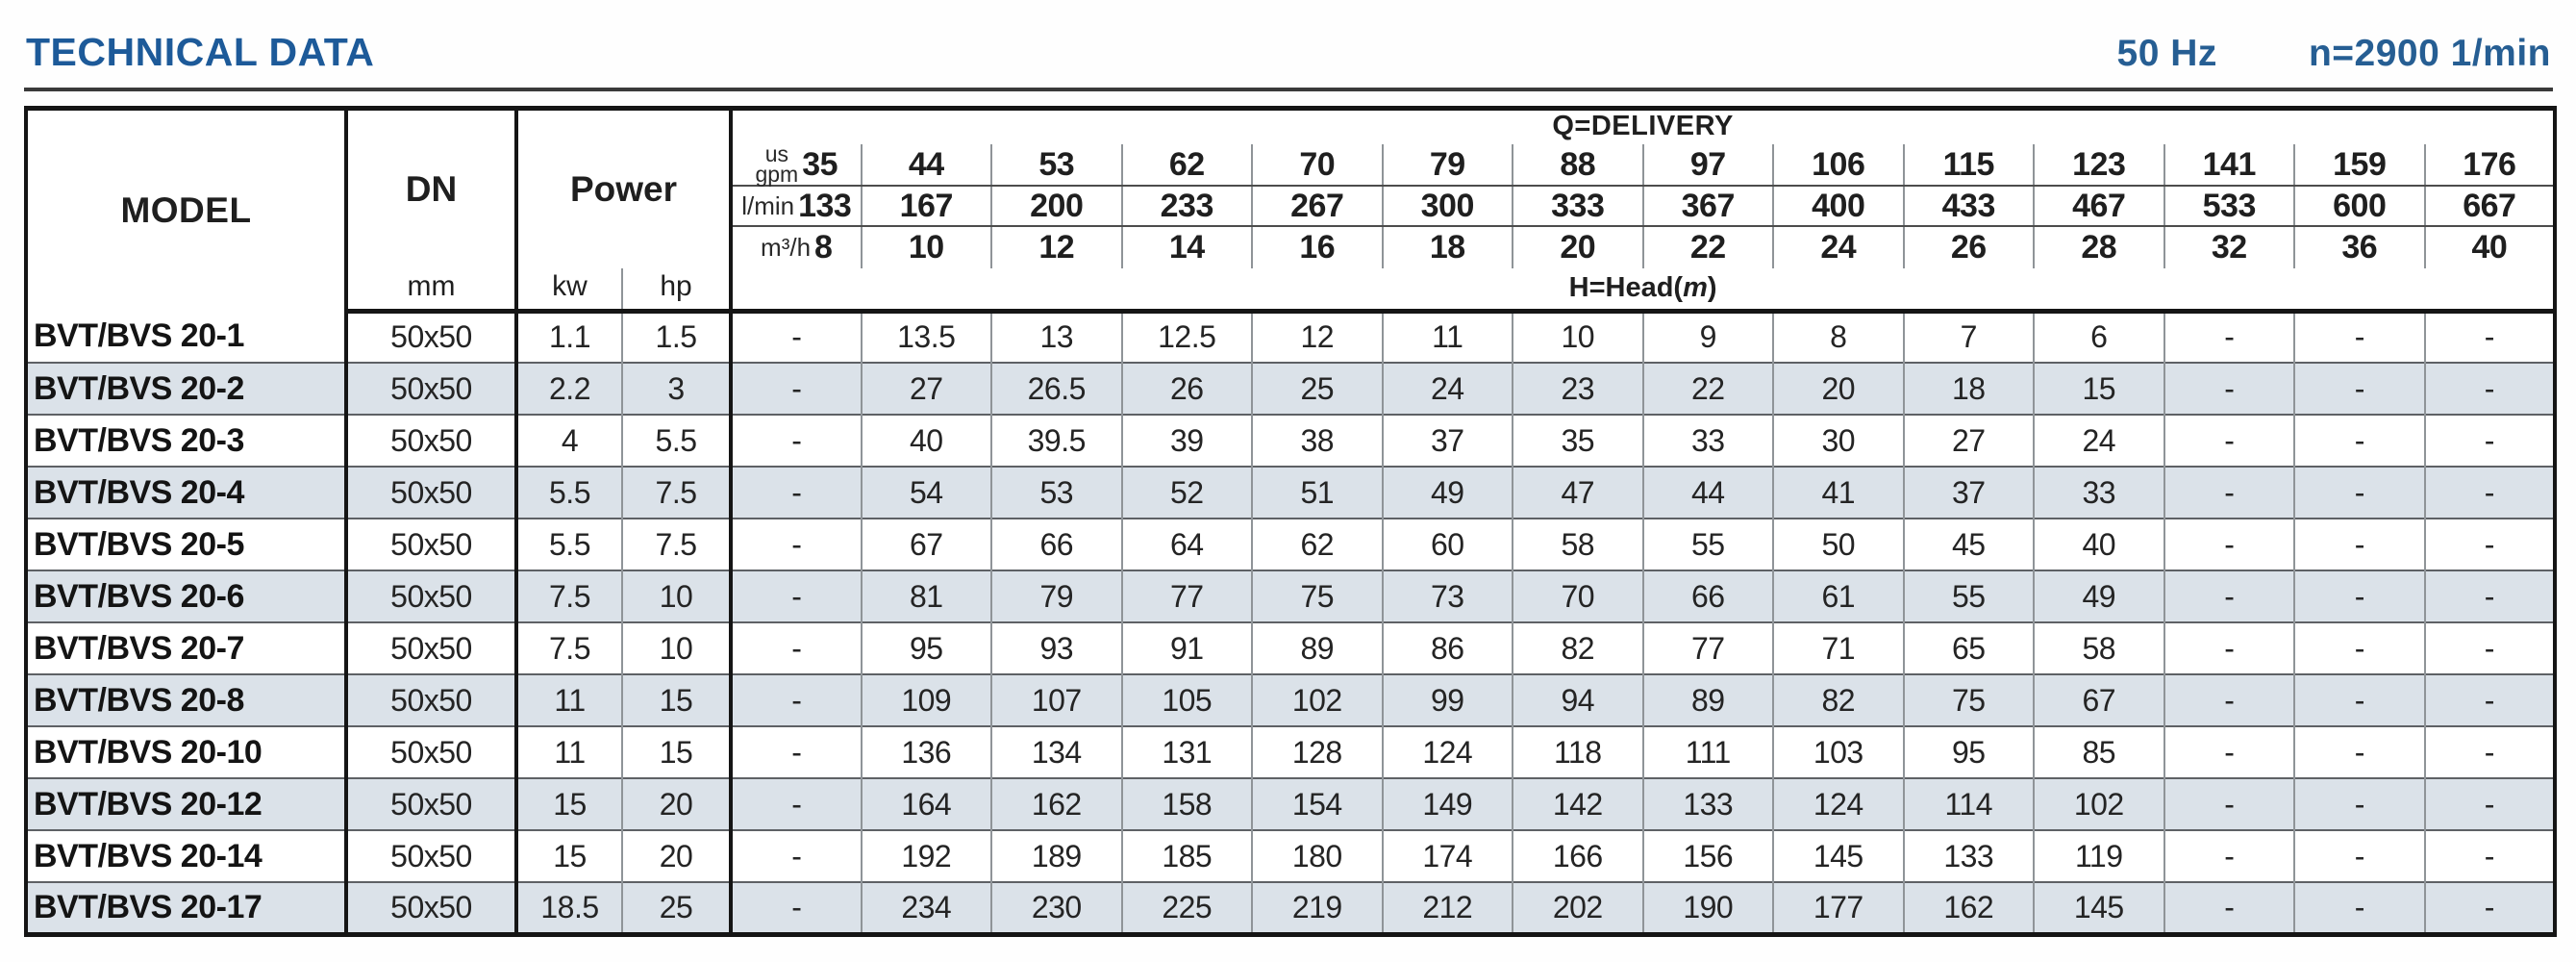 The height and width of the screenshot is (962, 2576). What do you see at coordinates (1186, 907) in the screenshot?
I see `head-value-cell: 225` at bounding box center [1186, 907].